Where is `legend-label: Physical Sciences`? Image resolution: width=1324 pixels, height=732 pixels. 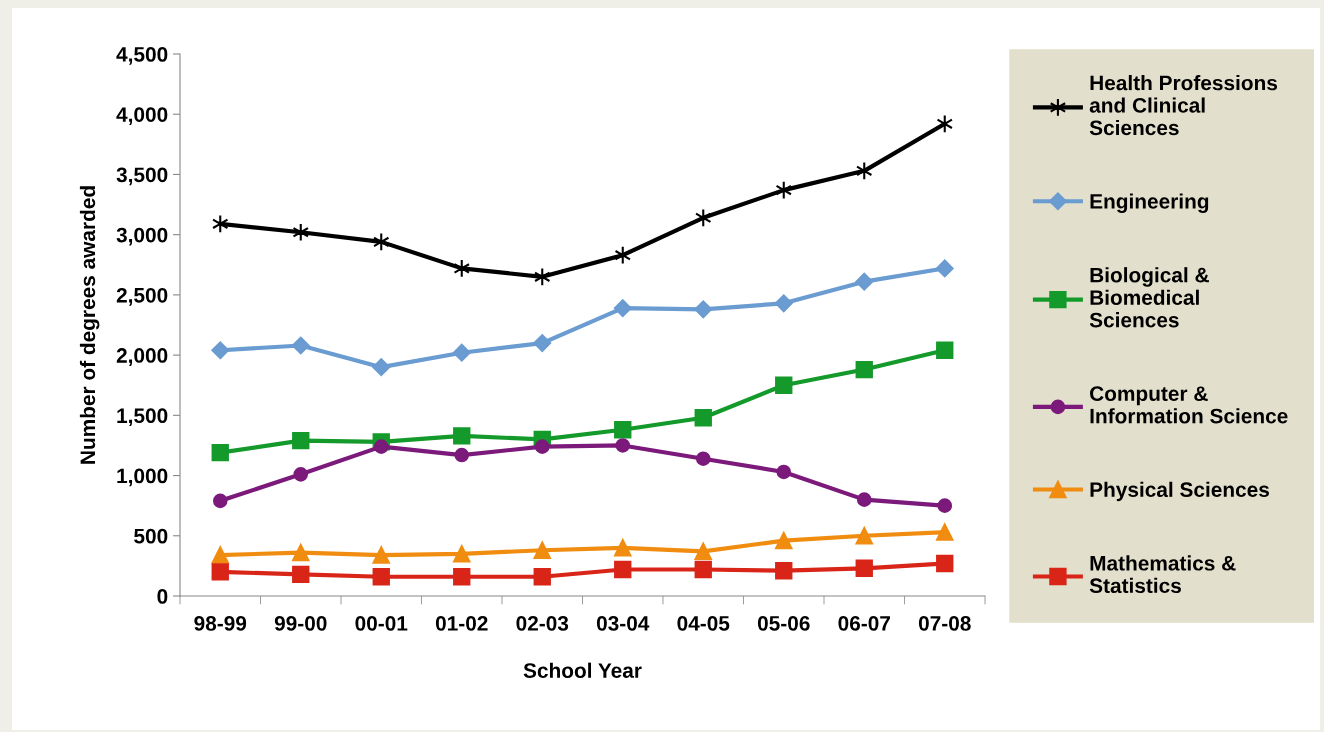 legend-label: Physical Sciences is located at coordinates (1179, 491).